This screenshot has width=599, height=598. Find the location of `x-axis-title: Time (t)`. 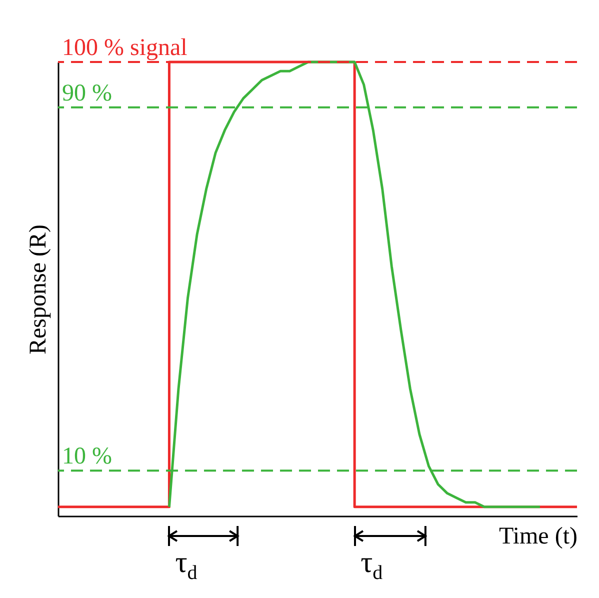

x-axis-title: Time (t) is located at coordinates (538, 537).